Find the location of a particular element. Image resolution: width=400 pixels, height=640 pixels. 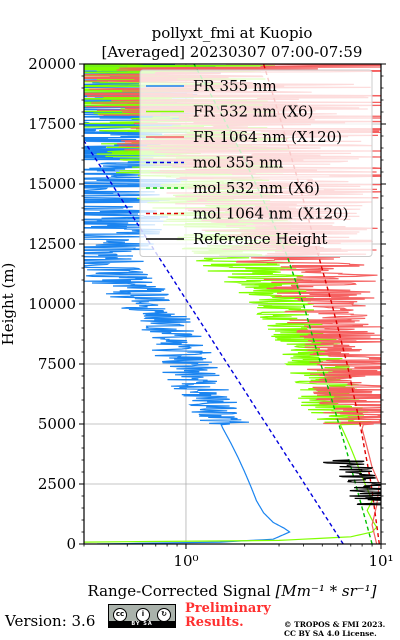

x-tick-label: 10⁰ is located at coordinates (185, 561).